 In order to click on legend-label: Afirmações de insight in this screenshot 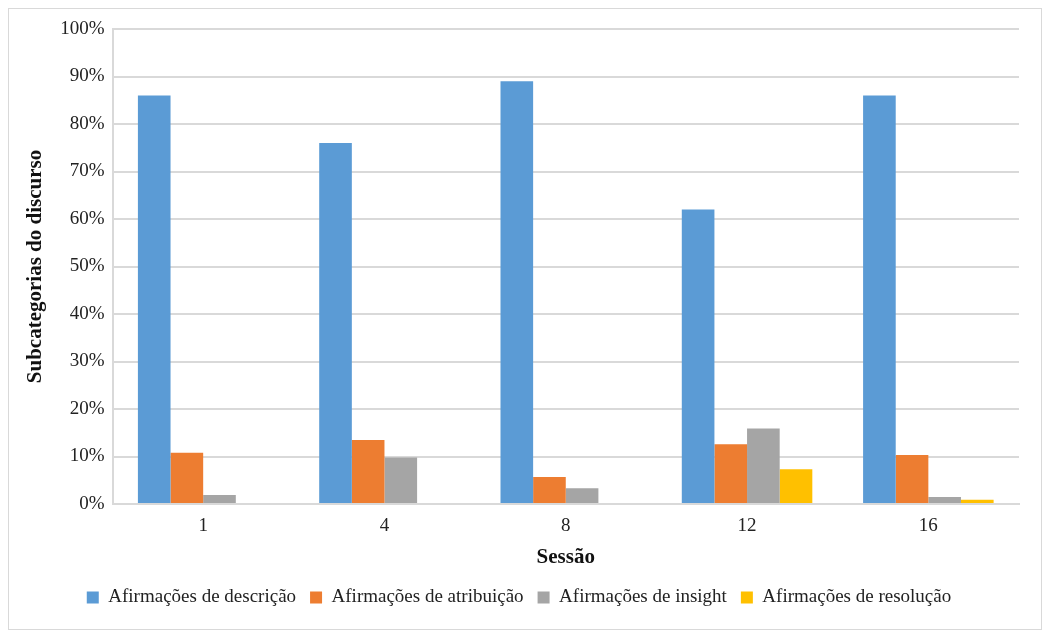, I will do `click(643, 596)`.